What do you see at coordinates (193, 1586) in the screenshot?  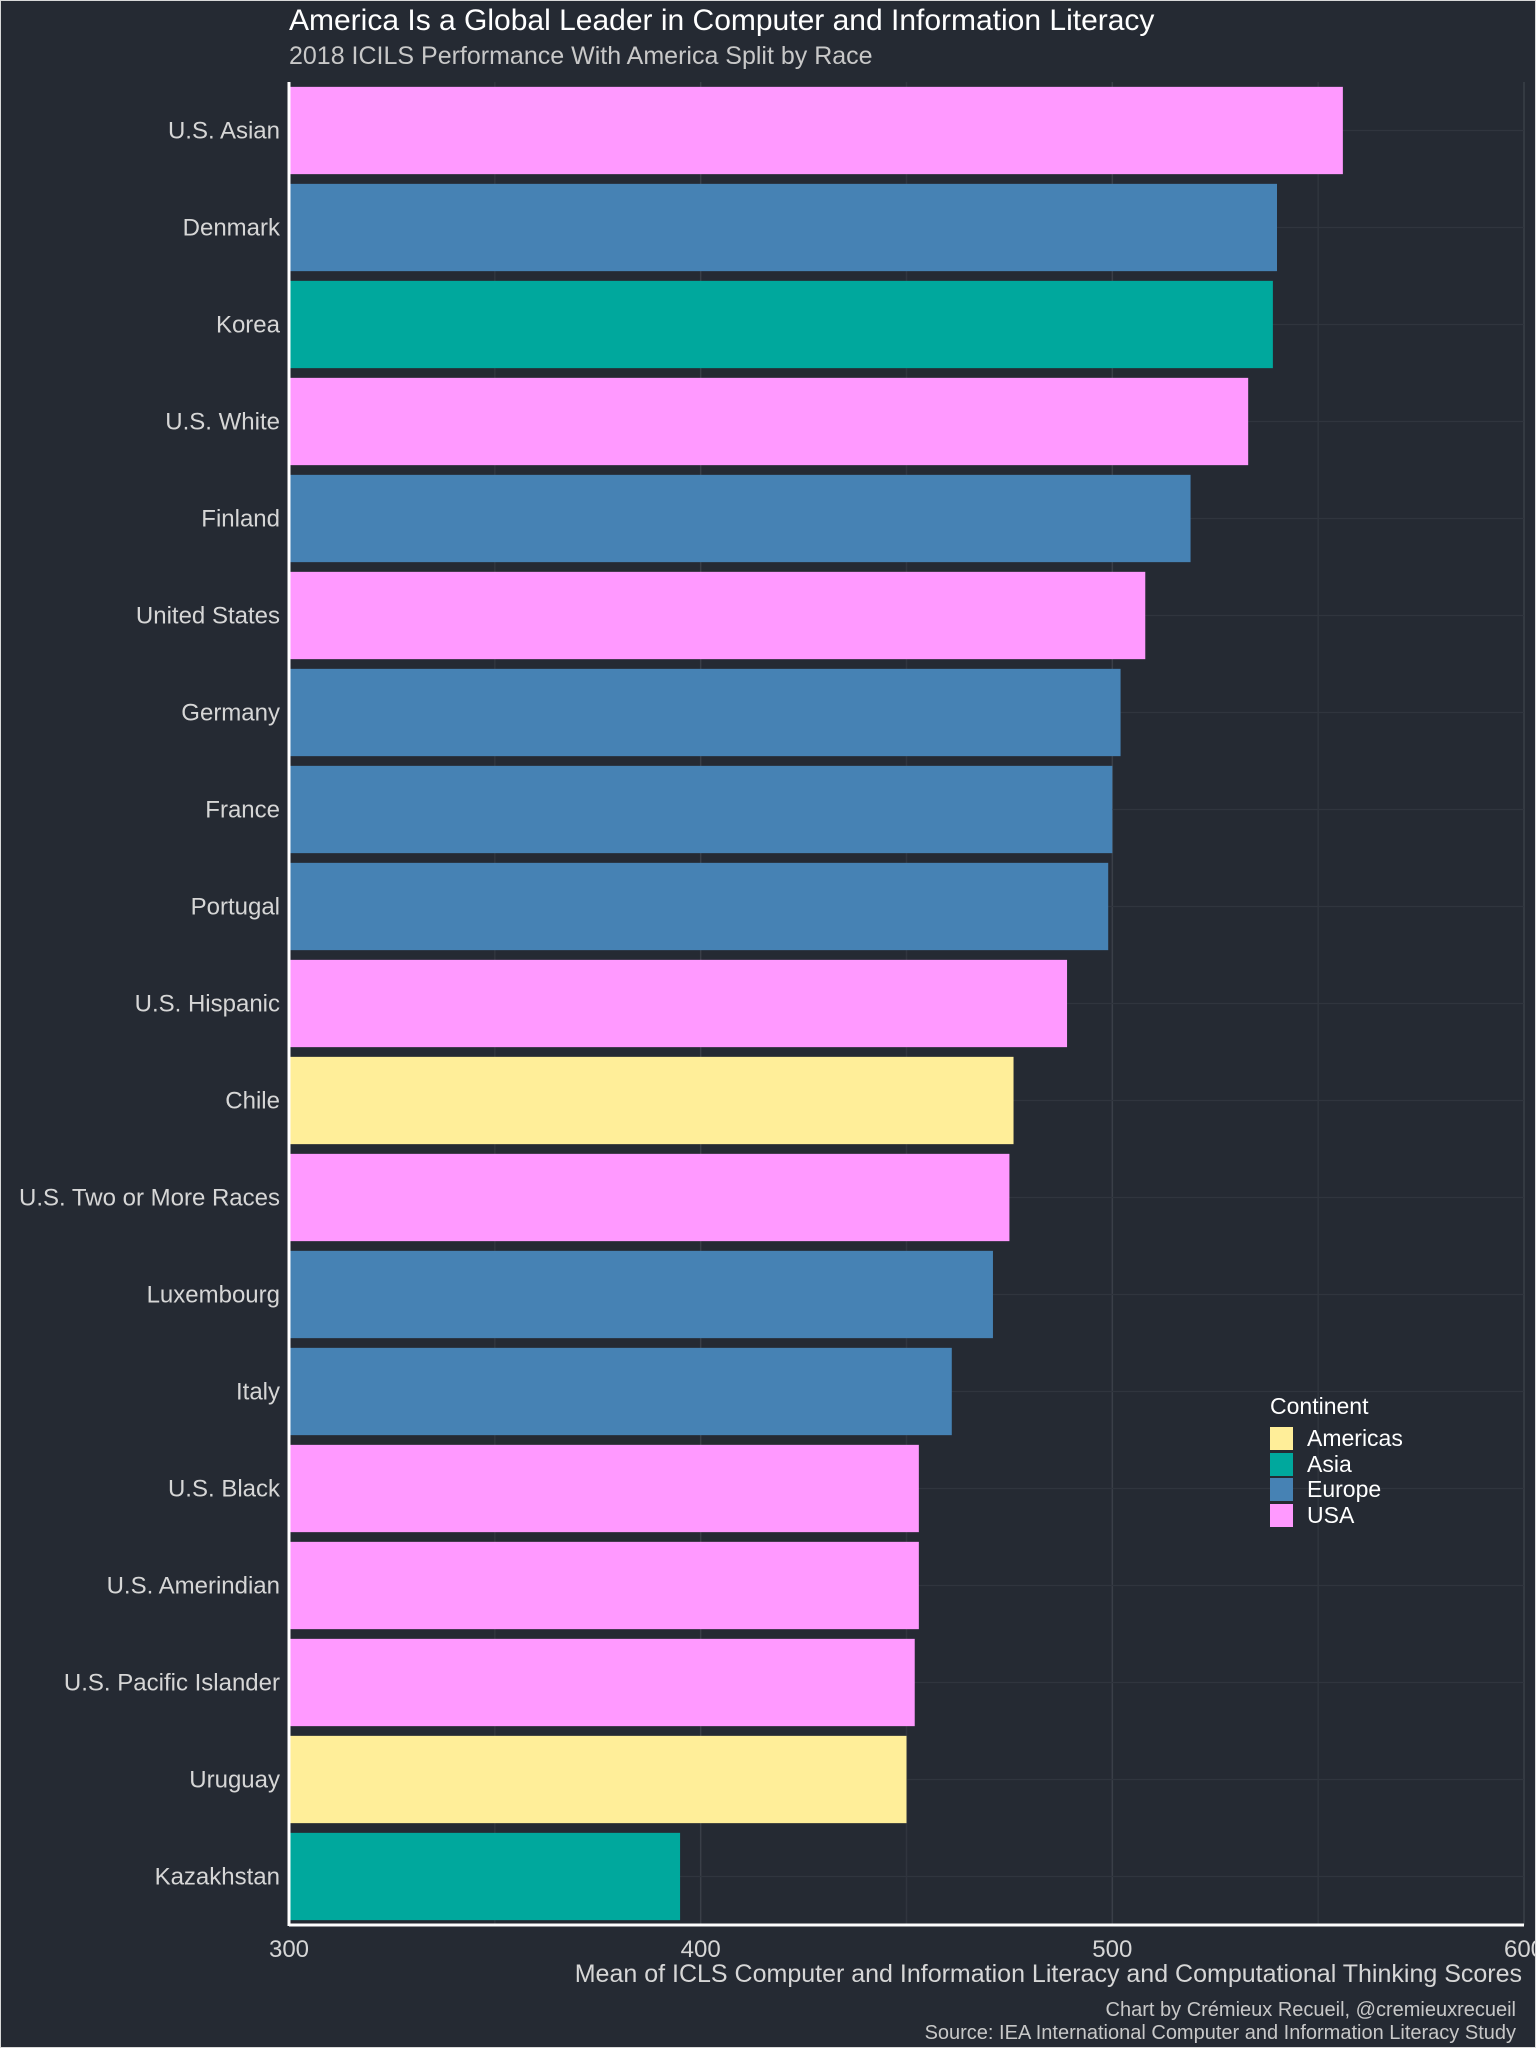 I see `category-label: U.S. Amerindian` at bounding box center [193, 1586].